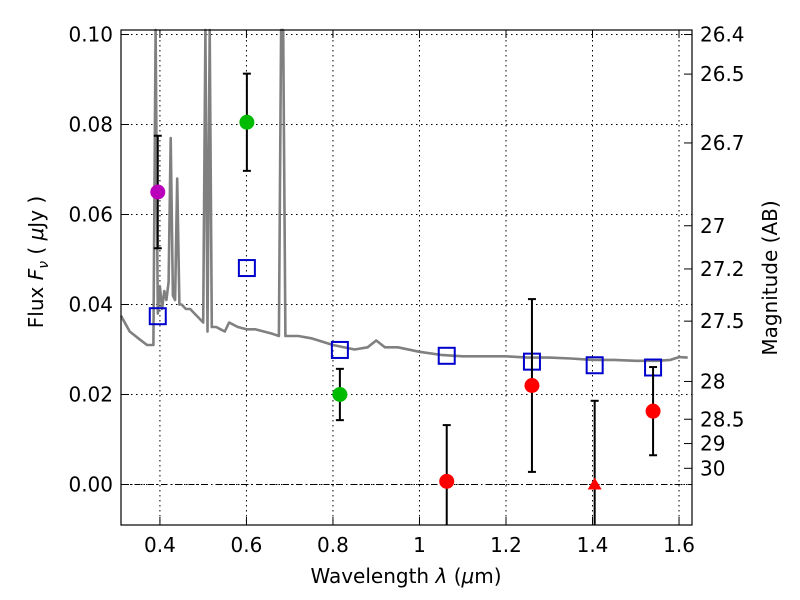  What do you see at coordinates (333, 545) in the screenshot?
I see `x-tick-label: 0.8` at bounding box center [333, 545].